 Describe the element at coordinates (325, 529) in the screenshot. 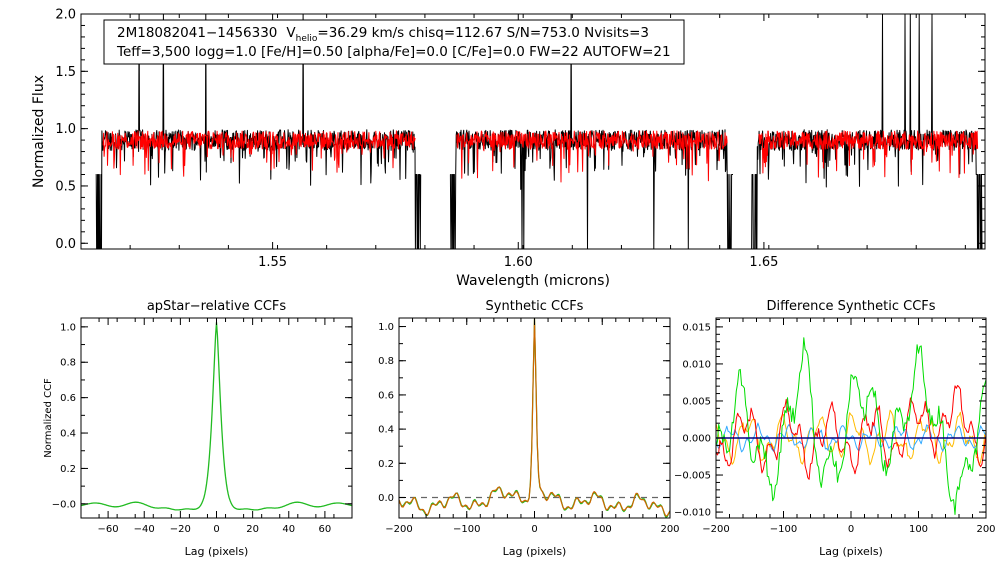

I see `x-tick-label: 60` at that location.